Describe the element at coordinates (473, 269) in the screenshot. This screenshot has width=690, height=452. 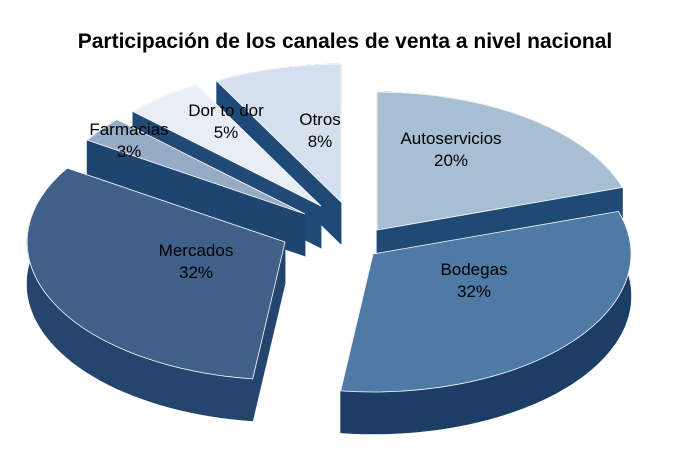
I see `slice-label-bodegas: Bodegas` at that location.